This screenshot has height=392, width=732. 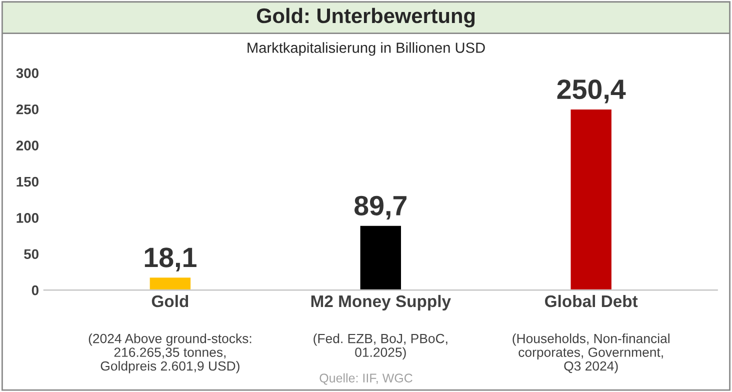 I want to click on text: (Households, Non-financial corporates, Government, Q3 2024), so click(x=591, y=354).